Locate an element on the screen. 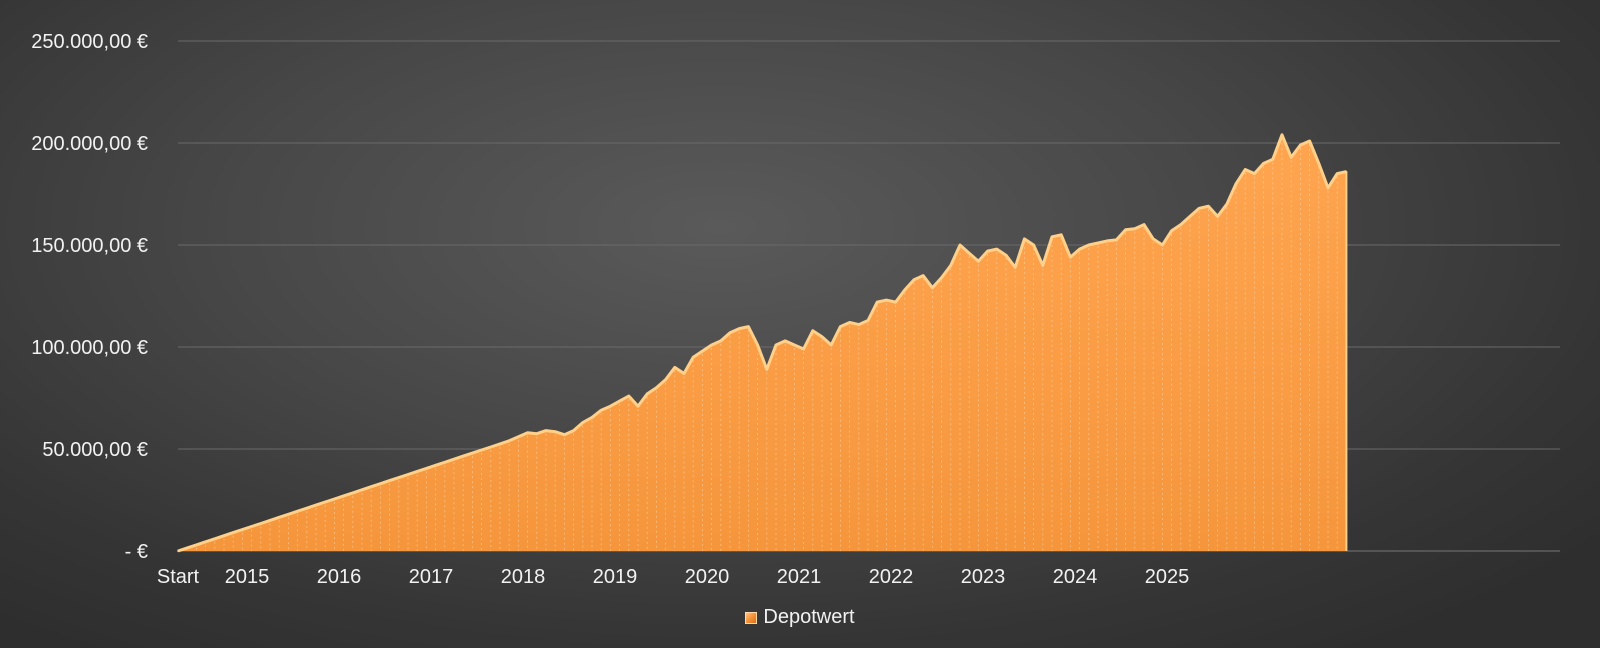 This screenshot has width=1600, height=648. y-tick-label-4: 200.000,00 € is located at coordinates (89, 144).